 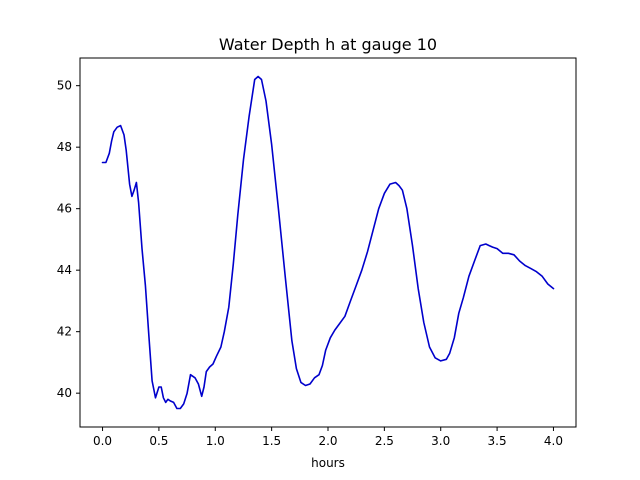 What do you see at coordinates (328, 463) in the screenshot?
I see `x-axis-label: hours` at bounding box center [328, 463].